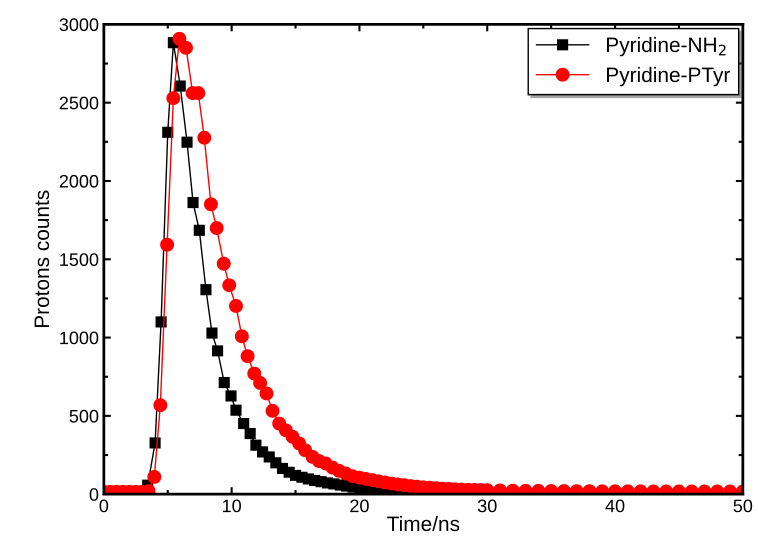 Image resolution: width=758 pixels, height=554 pixels. Describe the element at coordinates (359, 506) in the screenshot. I see `x-tick-label: 20` at that location.